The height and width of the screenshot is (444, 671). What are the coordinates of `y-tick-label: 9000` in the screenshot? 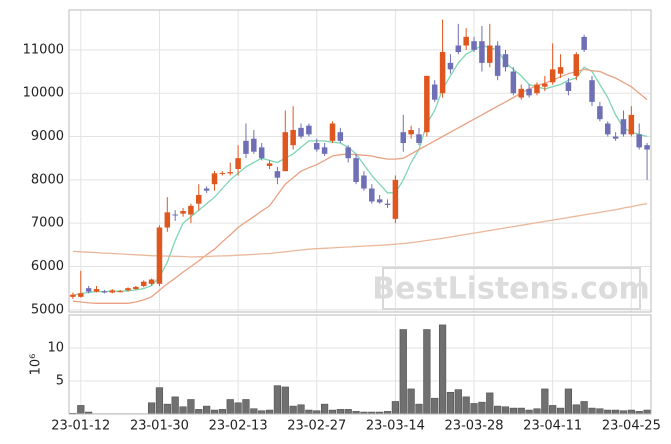 It's located at (47, 136).